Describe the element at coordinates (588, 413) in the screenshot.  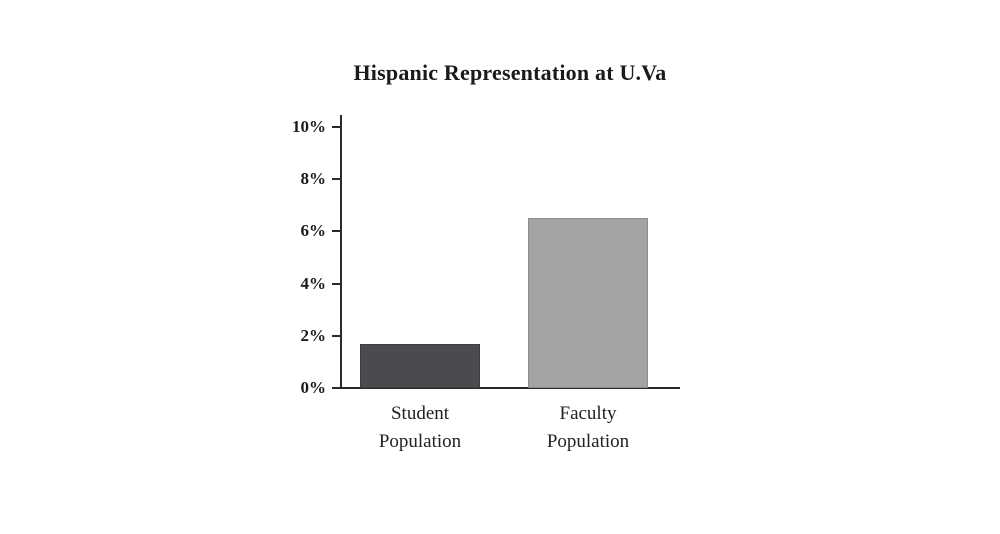
I see `category-label-line: Faculty` at that location.